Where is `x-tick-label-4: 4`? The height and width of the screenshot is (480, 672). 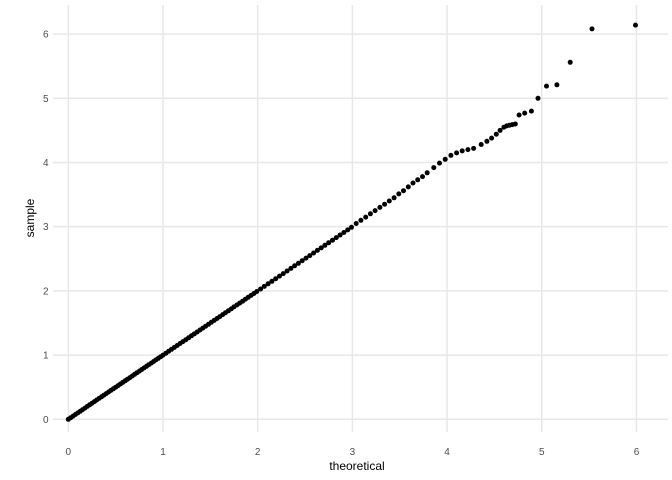
x-tick-label-4: 4 is located at coordinates (447, 452).